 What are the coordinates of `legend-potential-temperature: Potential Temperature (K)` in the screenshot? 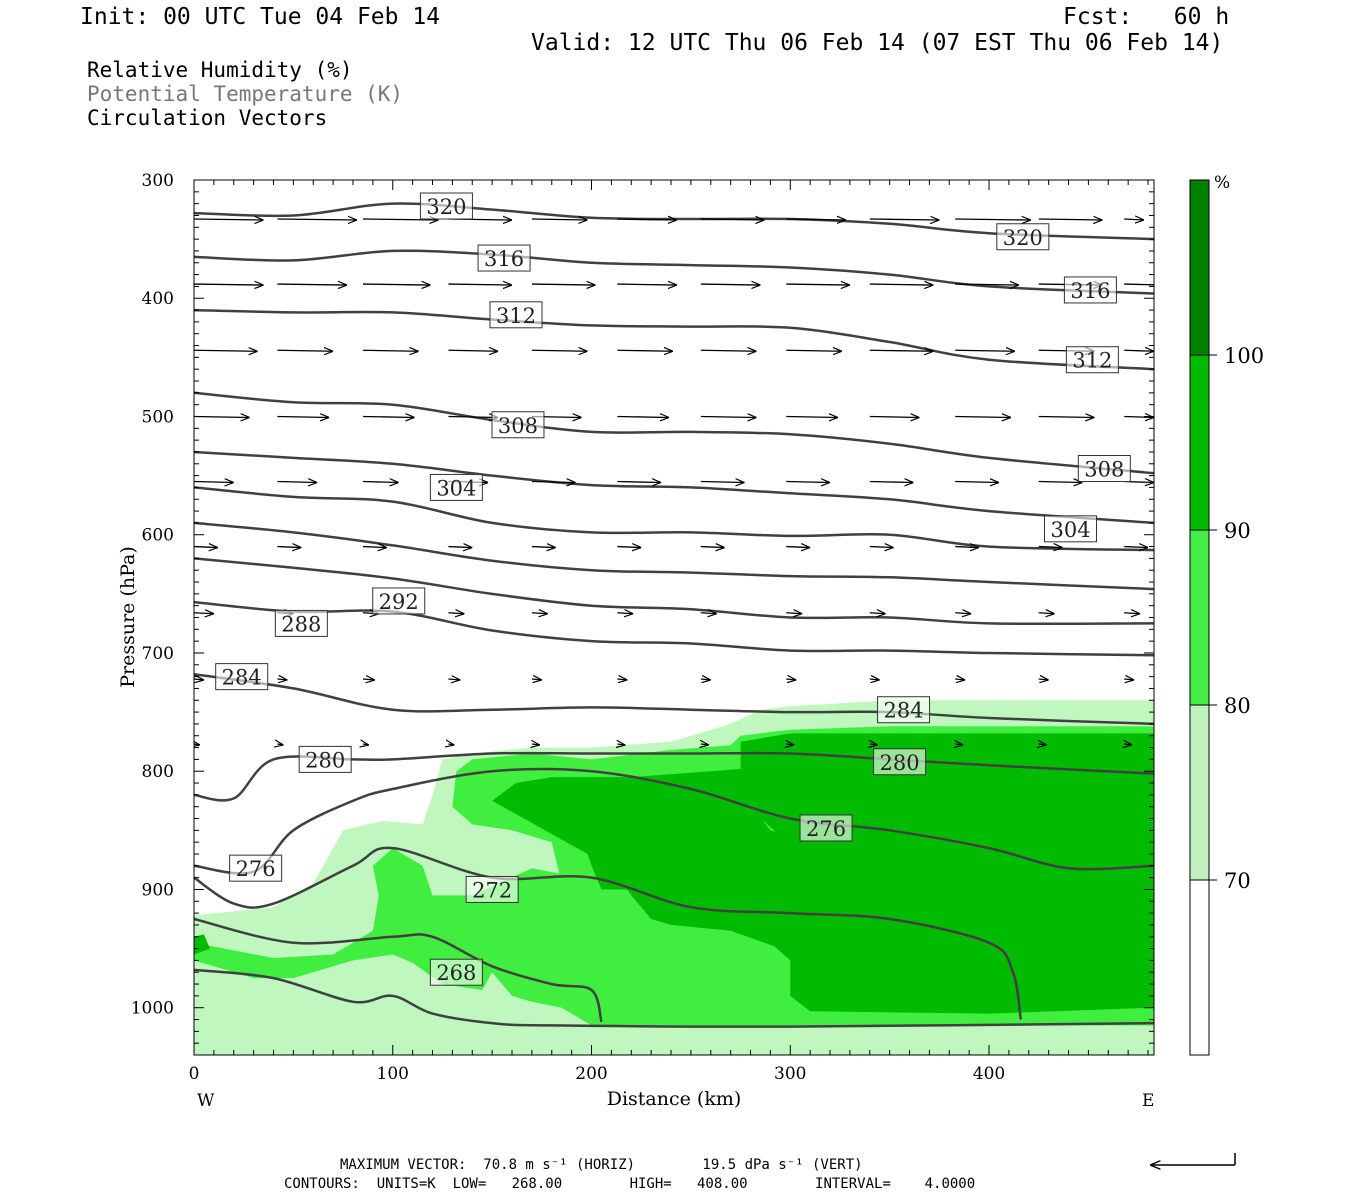 It's located at (245, 94).